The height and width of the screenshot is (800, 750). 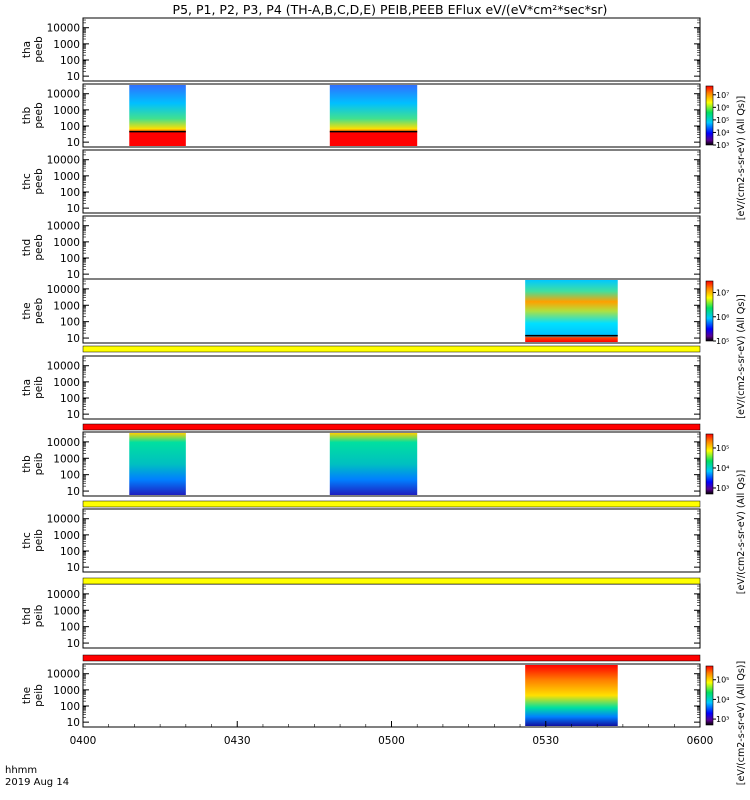 I want to click on panel-thd-peib: 10000 1000 100 10 thd peib, so click(x=361, y=616).